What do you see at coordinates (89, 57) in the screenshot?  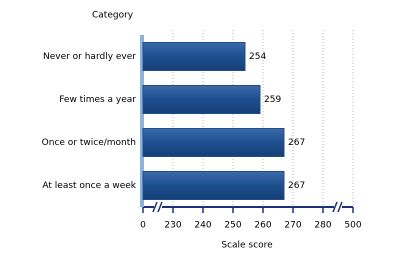 I see `y-tick-label: Never or hardly ever` at bounding box center [89, 57].